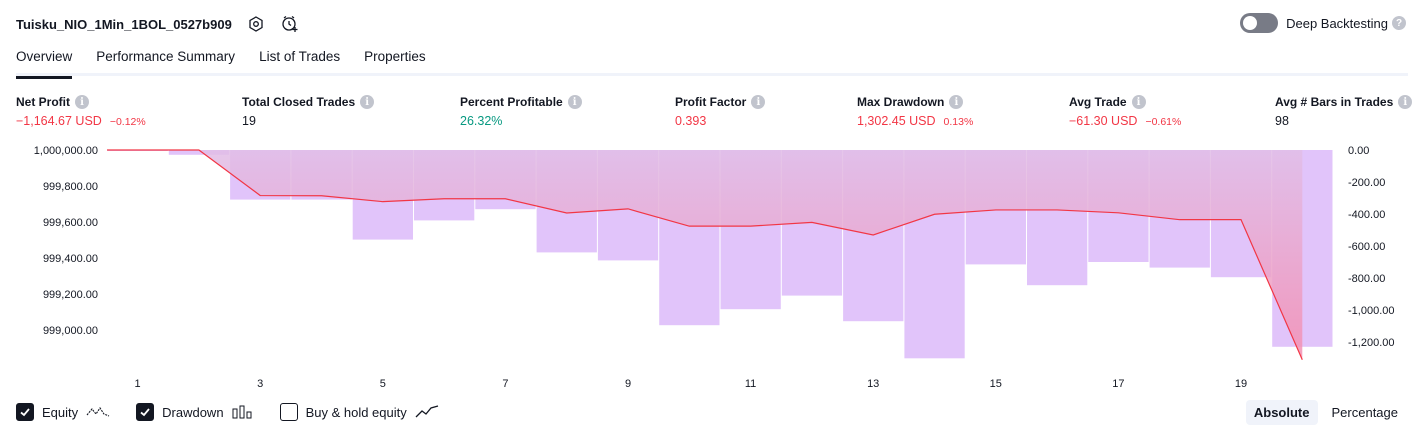 The image size is (1424, 438). I want to click on chart-legend: Equity Drawdown Buy & hold equity, so click(240, 412).